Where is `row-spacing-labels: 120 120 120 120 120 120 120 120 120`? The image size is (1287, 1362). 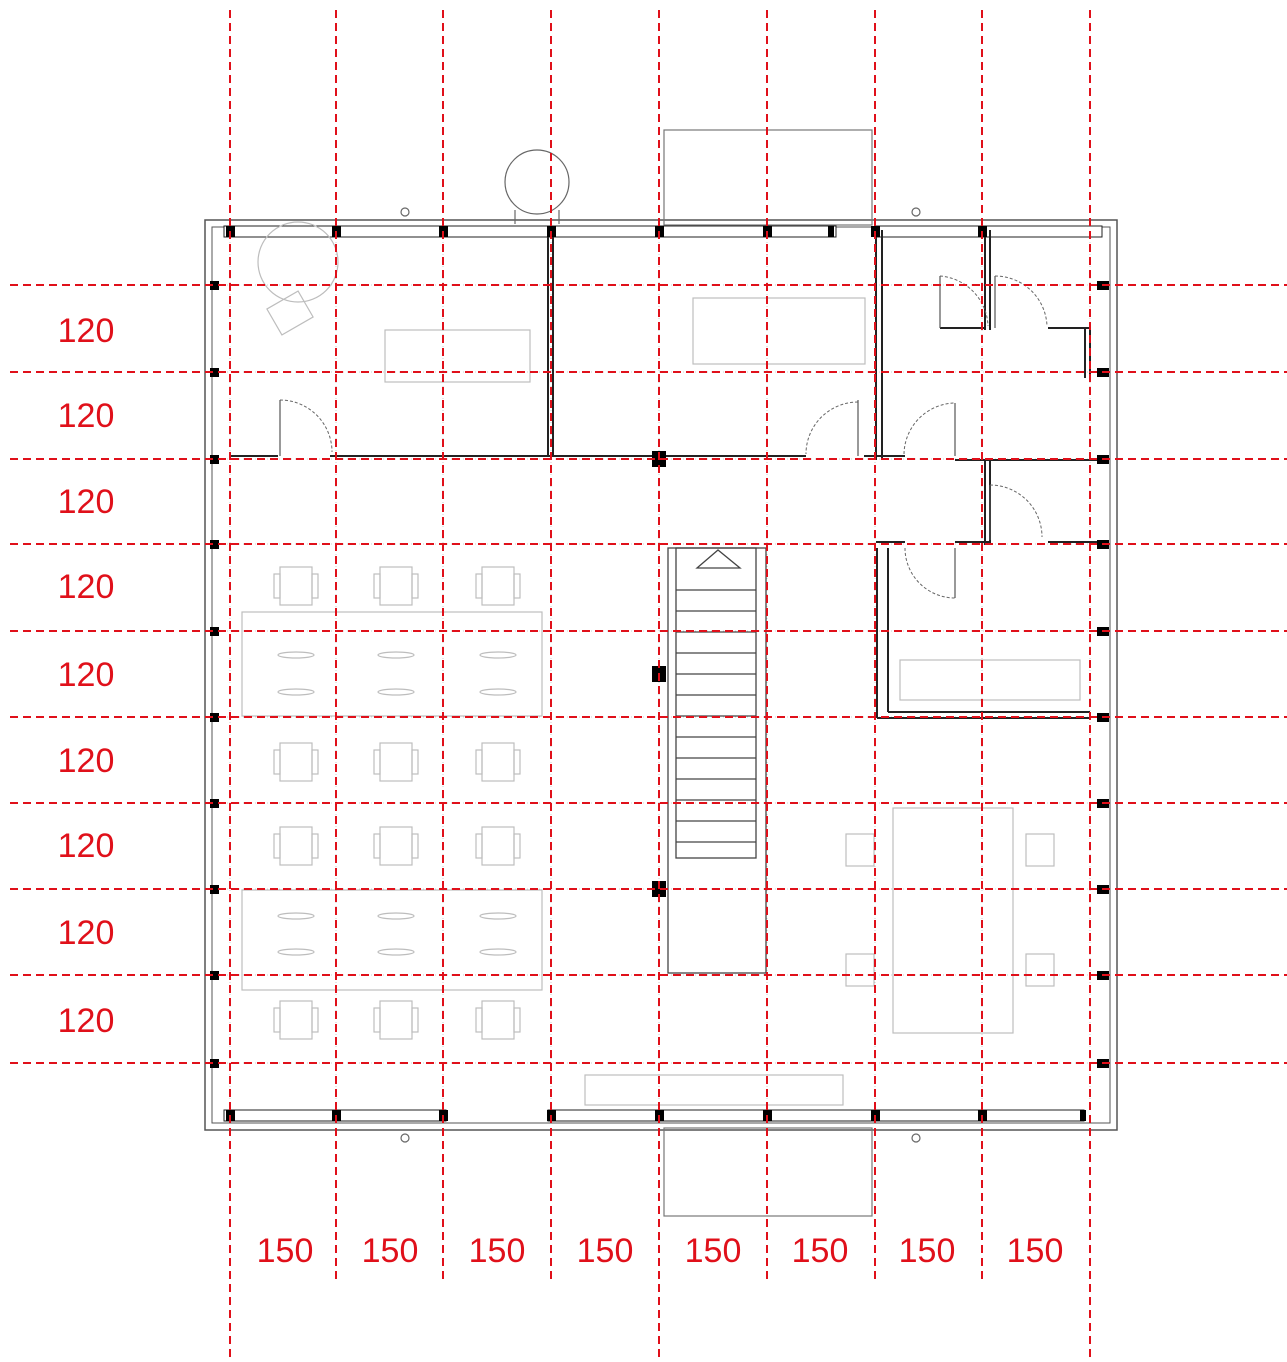 row-spacing-labels: 120 120 120 120 120 120 120 120 120 is located at coordinates (86, 676).